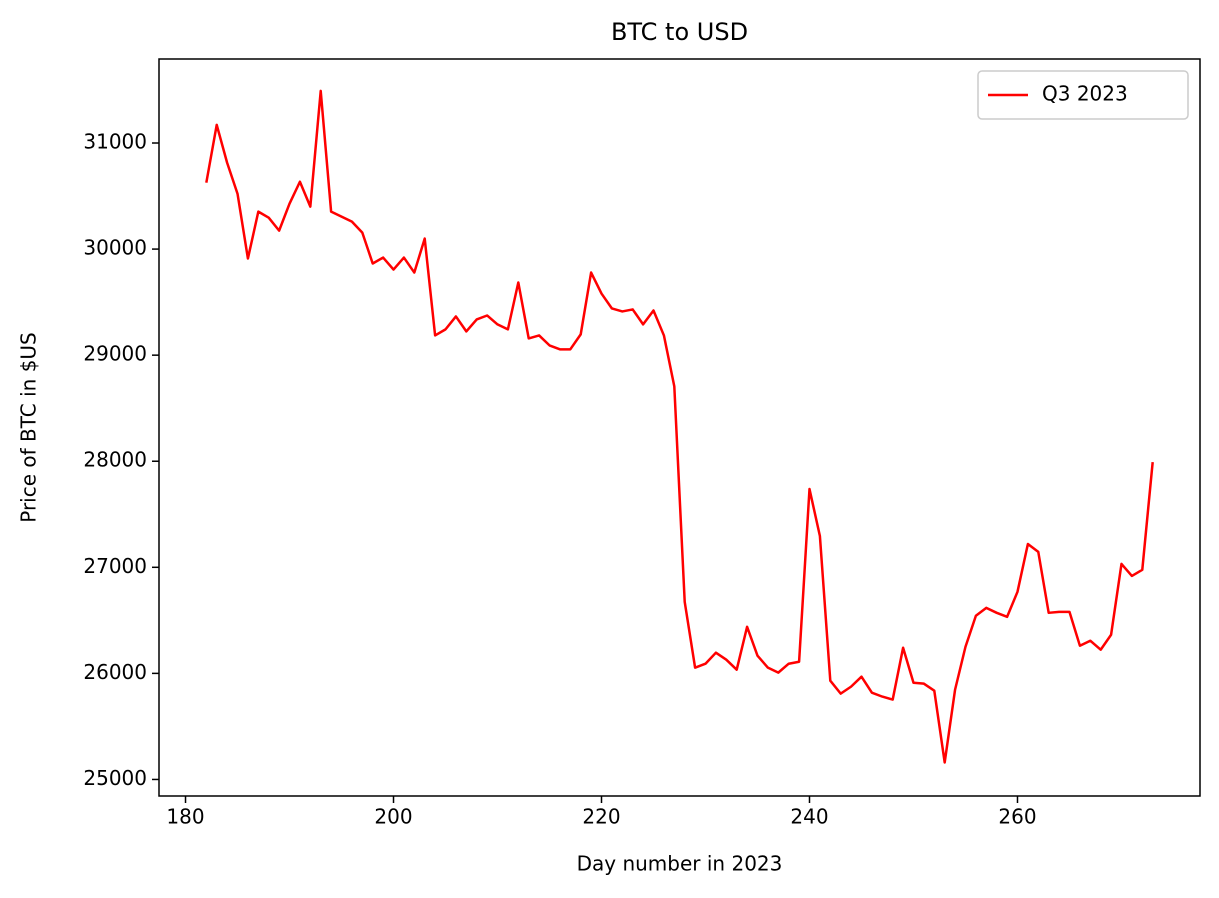 This screenshot has height=898, width=1219. Describe the element at coordinates (185, 817) in the screenshot. I see `x-tick-label: 180` at that location.